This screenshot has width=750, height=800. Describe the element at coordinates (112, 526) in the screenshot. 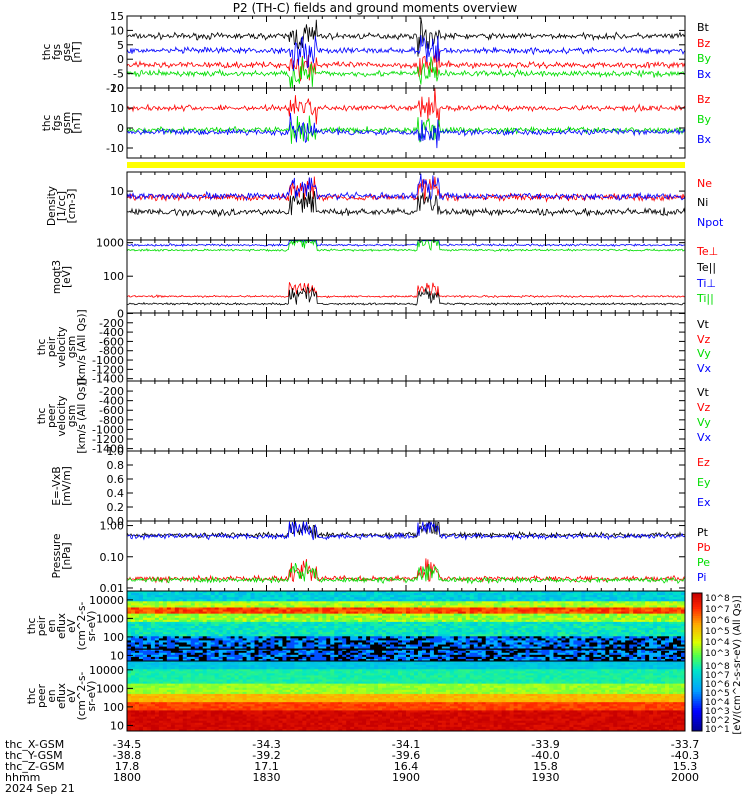

I see `y-tick-label: 1.00` at that location.